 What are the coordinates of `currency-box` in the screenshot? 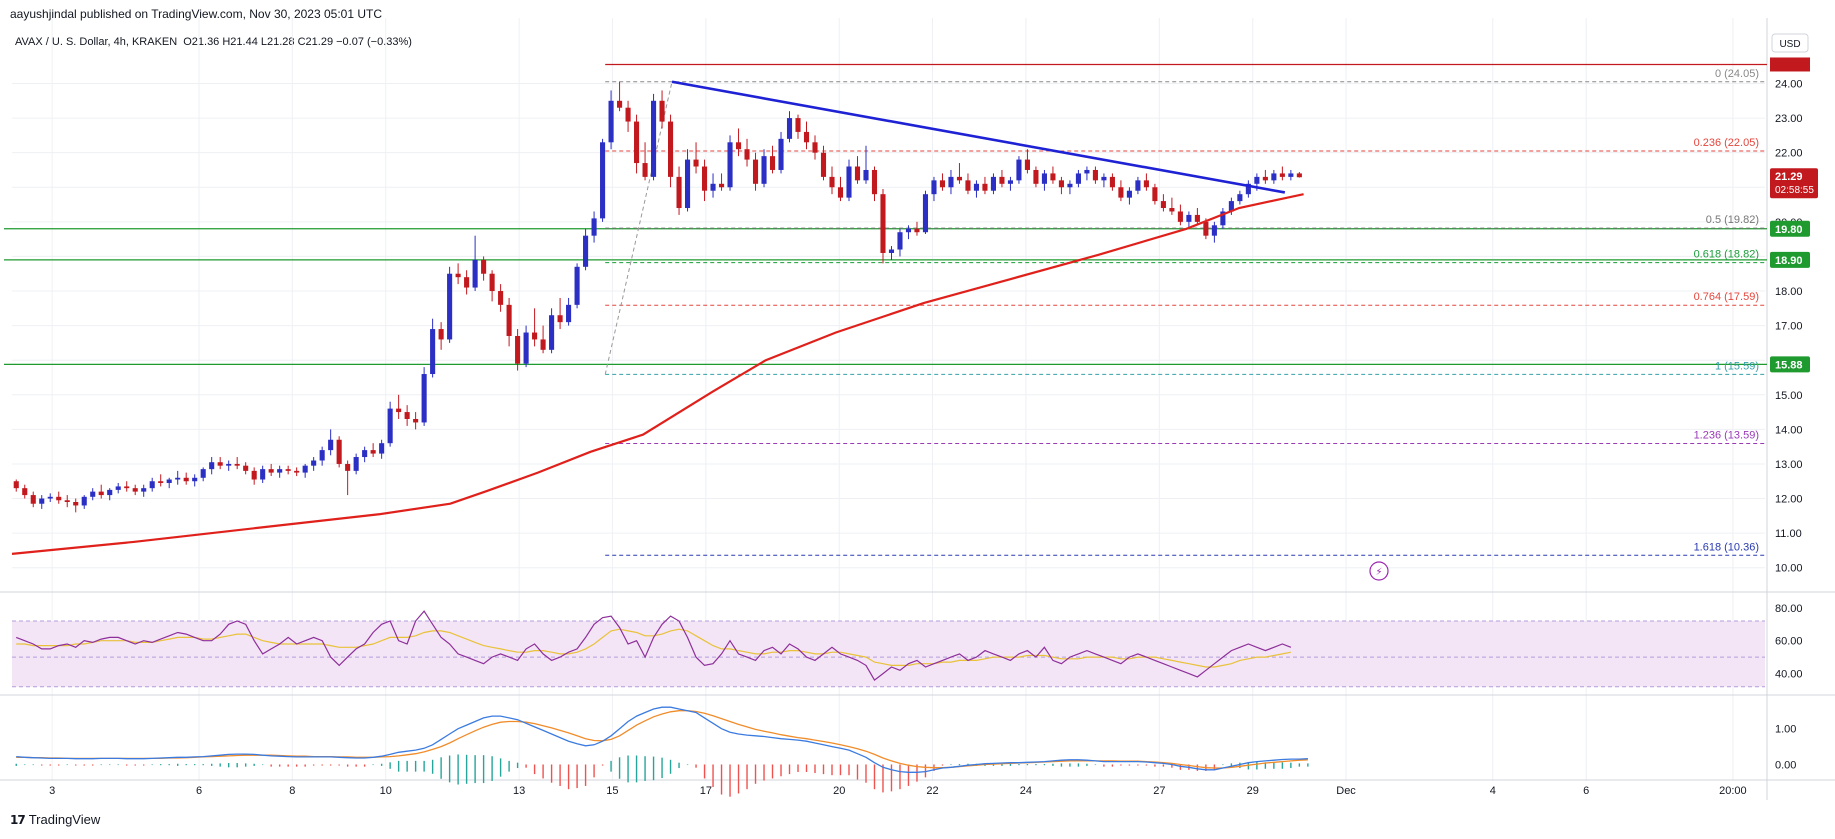 It's located at (1790, 43).